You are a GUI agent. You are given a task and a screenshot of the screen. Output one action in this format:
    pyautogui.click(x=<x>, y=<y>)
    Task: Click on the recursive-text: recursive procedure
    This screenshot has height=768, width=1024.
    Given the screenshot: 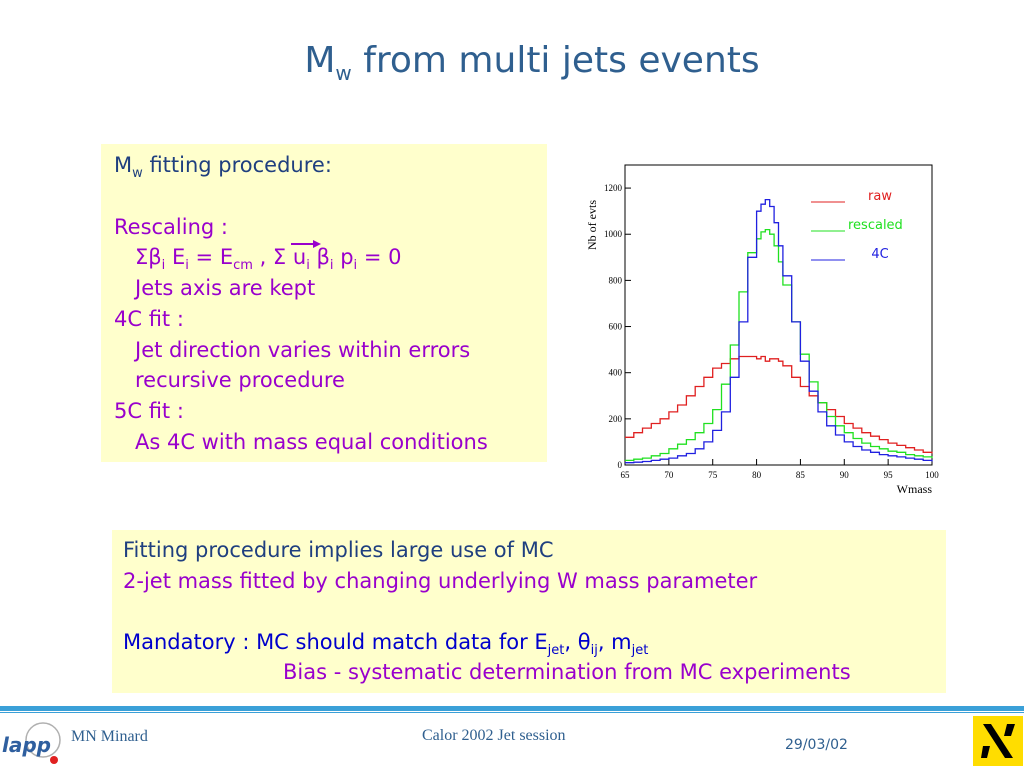 What is the action you would take?
    pyautogui.click(x=240, y=380)
    